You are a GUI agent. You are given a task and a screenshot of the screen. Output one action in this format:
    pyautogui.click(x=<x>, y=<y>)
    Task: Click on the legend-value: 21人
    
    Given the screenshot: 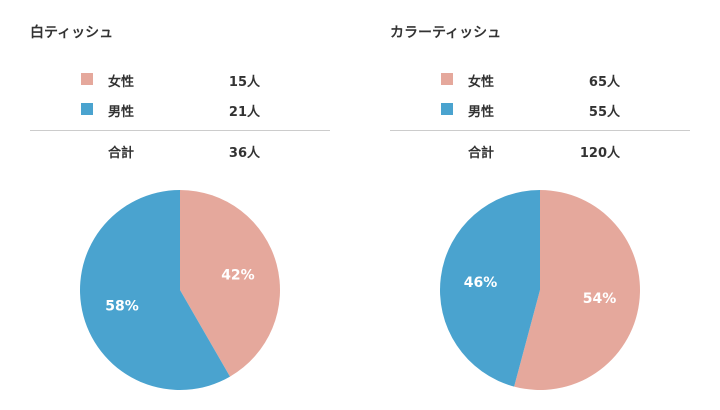 What is the action you would take?
    pyautogui.click(x=244, y=112)
    